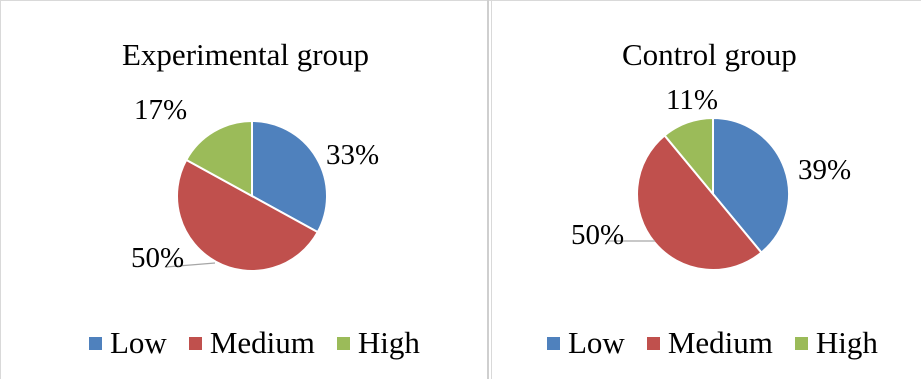 This screenshot has width=921, height=380. Describe the element at coordinates (160, 110) in the screenshot. I see `data-label-high: 17%` at that location.